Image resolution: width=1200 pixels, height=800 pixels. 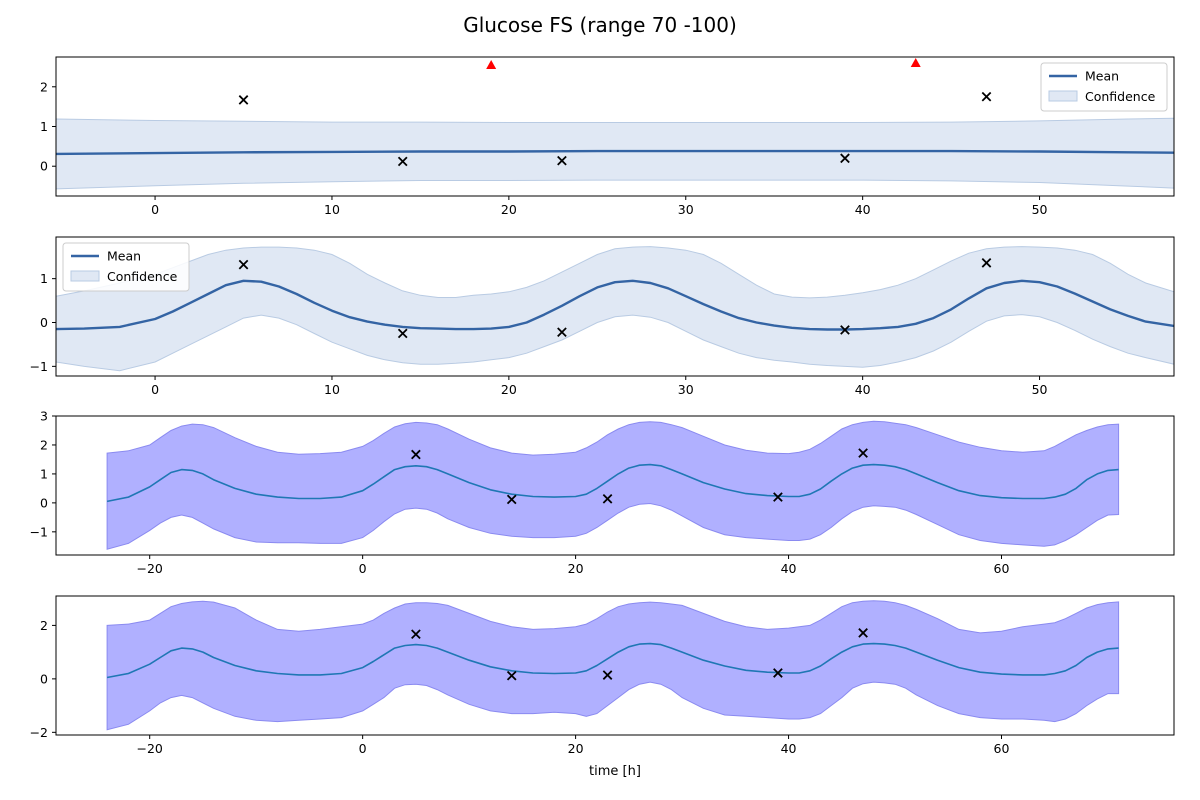 What do you see at coordinates (39, 531) in the screenshot?
I see `panel-3-y-tick-label: −1` at bounding box center [39, 531].